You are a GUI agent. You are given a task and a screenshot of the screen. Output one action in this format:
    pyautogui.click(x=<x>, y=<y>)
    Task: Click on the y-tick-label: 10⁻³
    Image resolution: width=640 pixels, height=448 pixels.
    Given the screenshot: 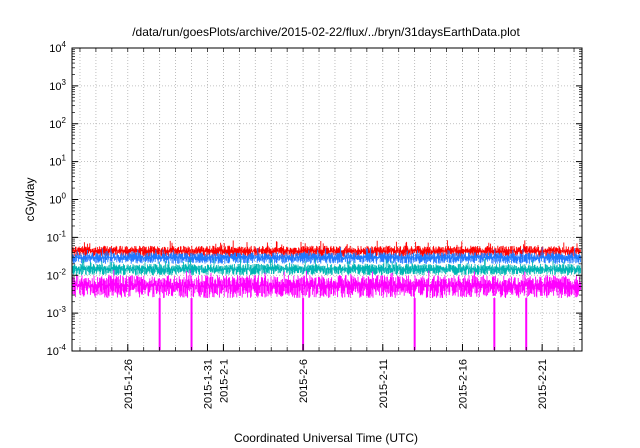 What is the action you would take?
    pyautogui.click(x=57, y=312)
    